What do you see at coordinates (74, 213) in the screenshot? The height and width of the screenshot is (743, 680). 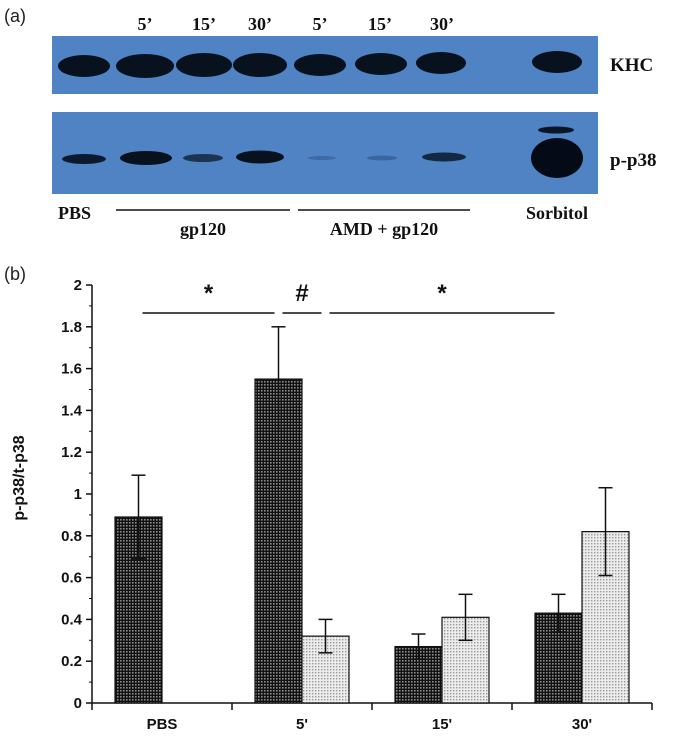 I see `lane-label-pbs: PBS` at bounding box center [74, 213].